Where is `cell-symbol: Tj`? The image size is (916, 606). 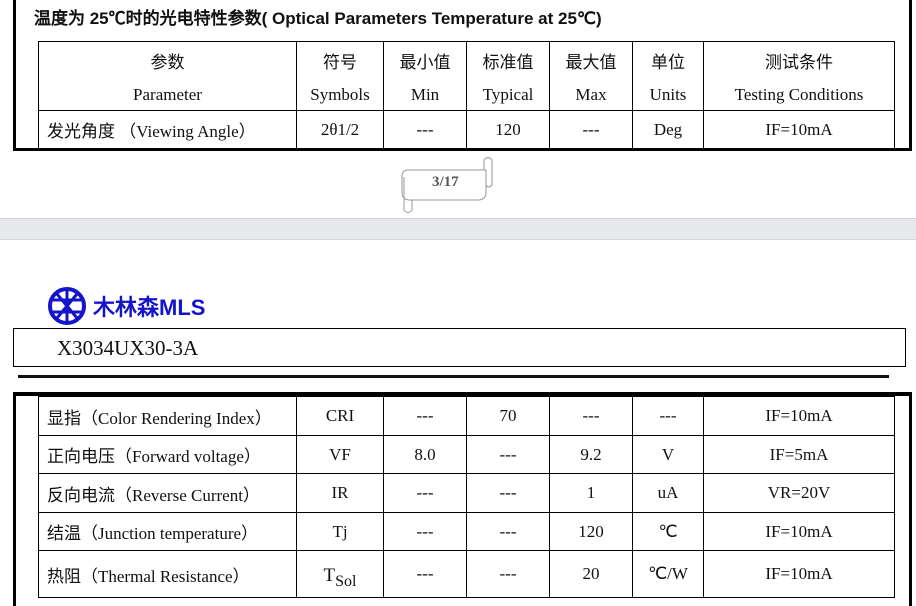
cell-symbol: Tj is located at coordinates (340, 531).